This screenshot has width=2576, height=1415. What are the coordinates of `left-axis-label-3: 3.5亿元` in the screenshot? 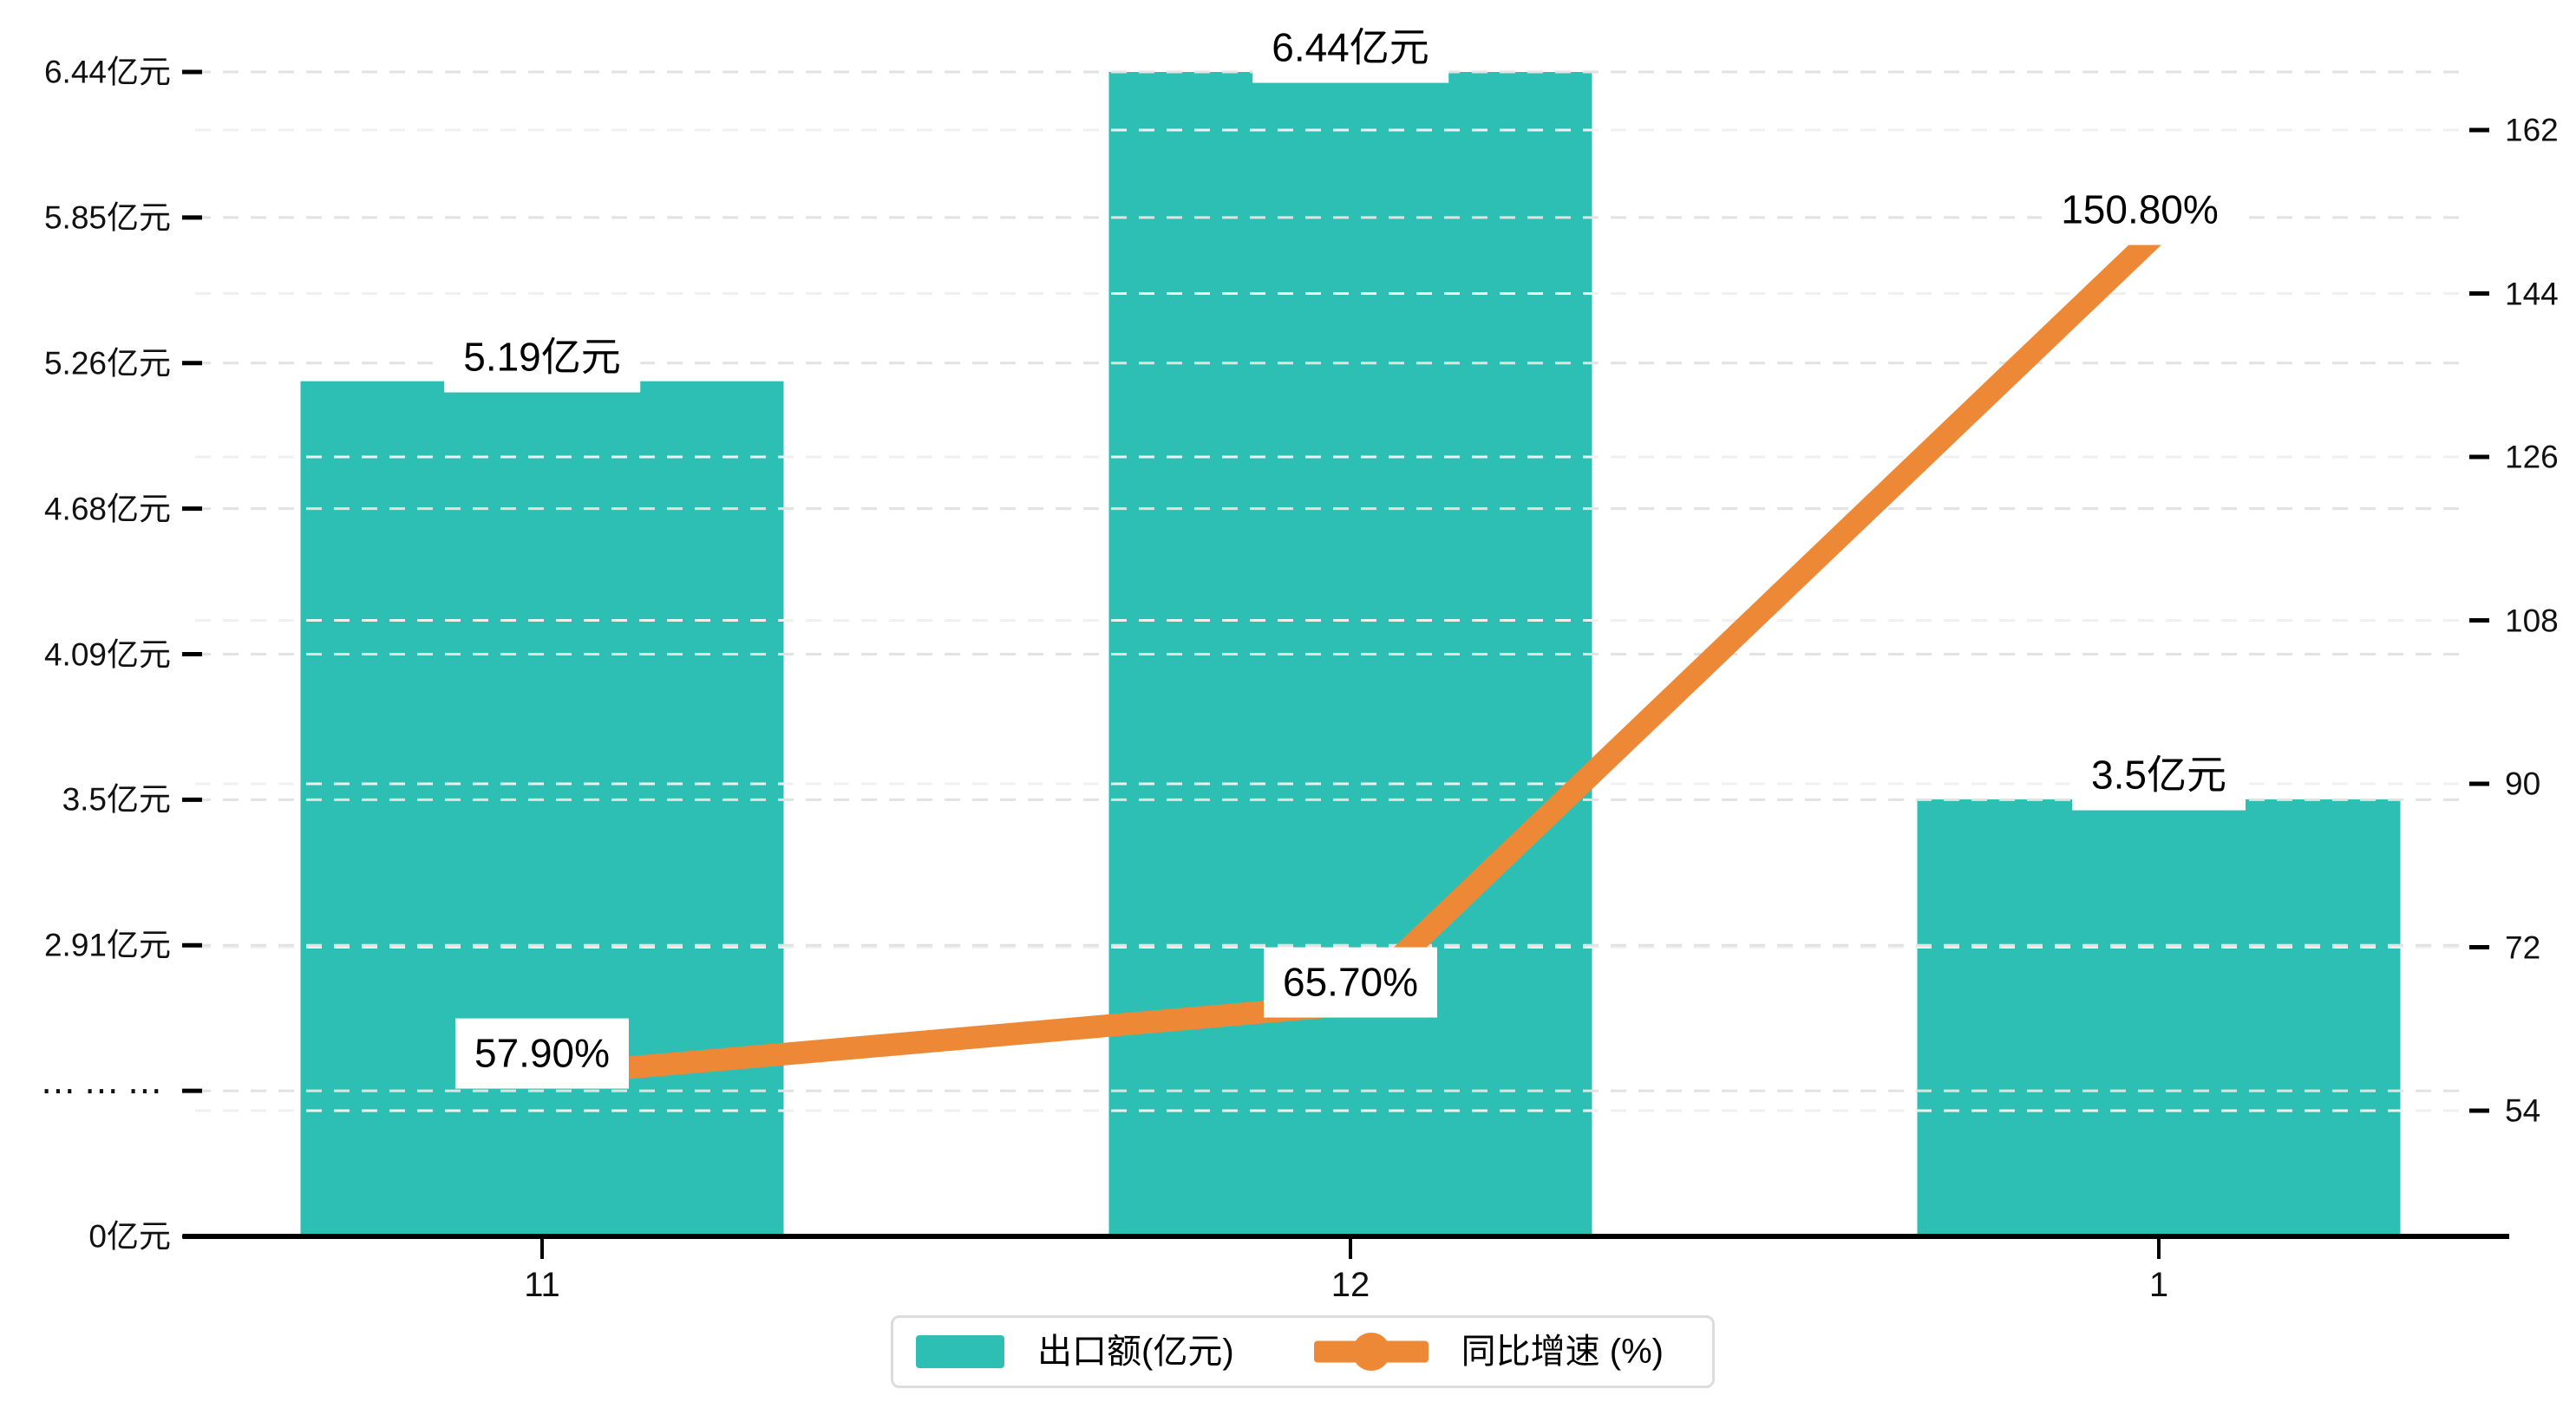 It's located at (116, 799).